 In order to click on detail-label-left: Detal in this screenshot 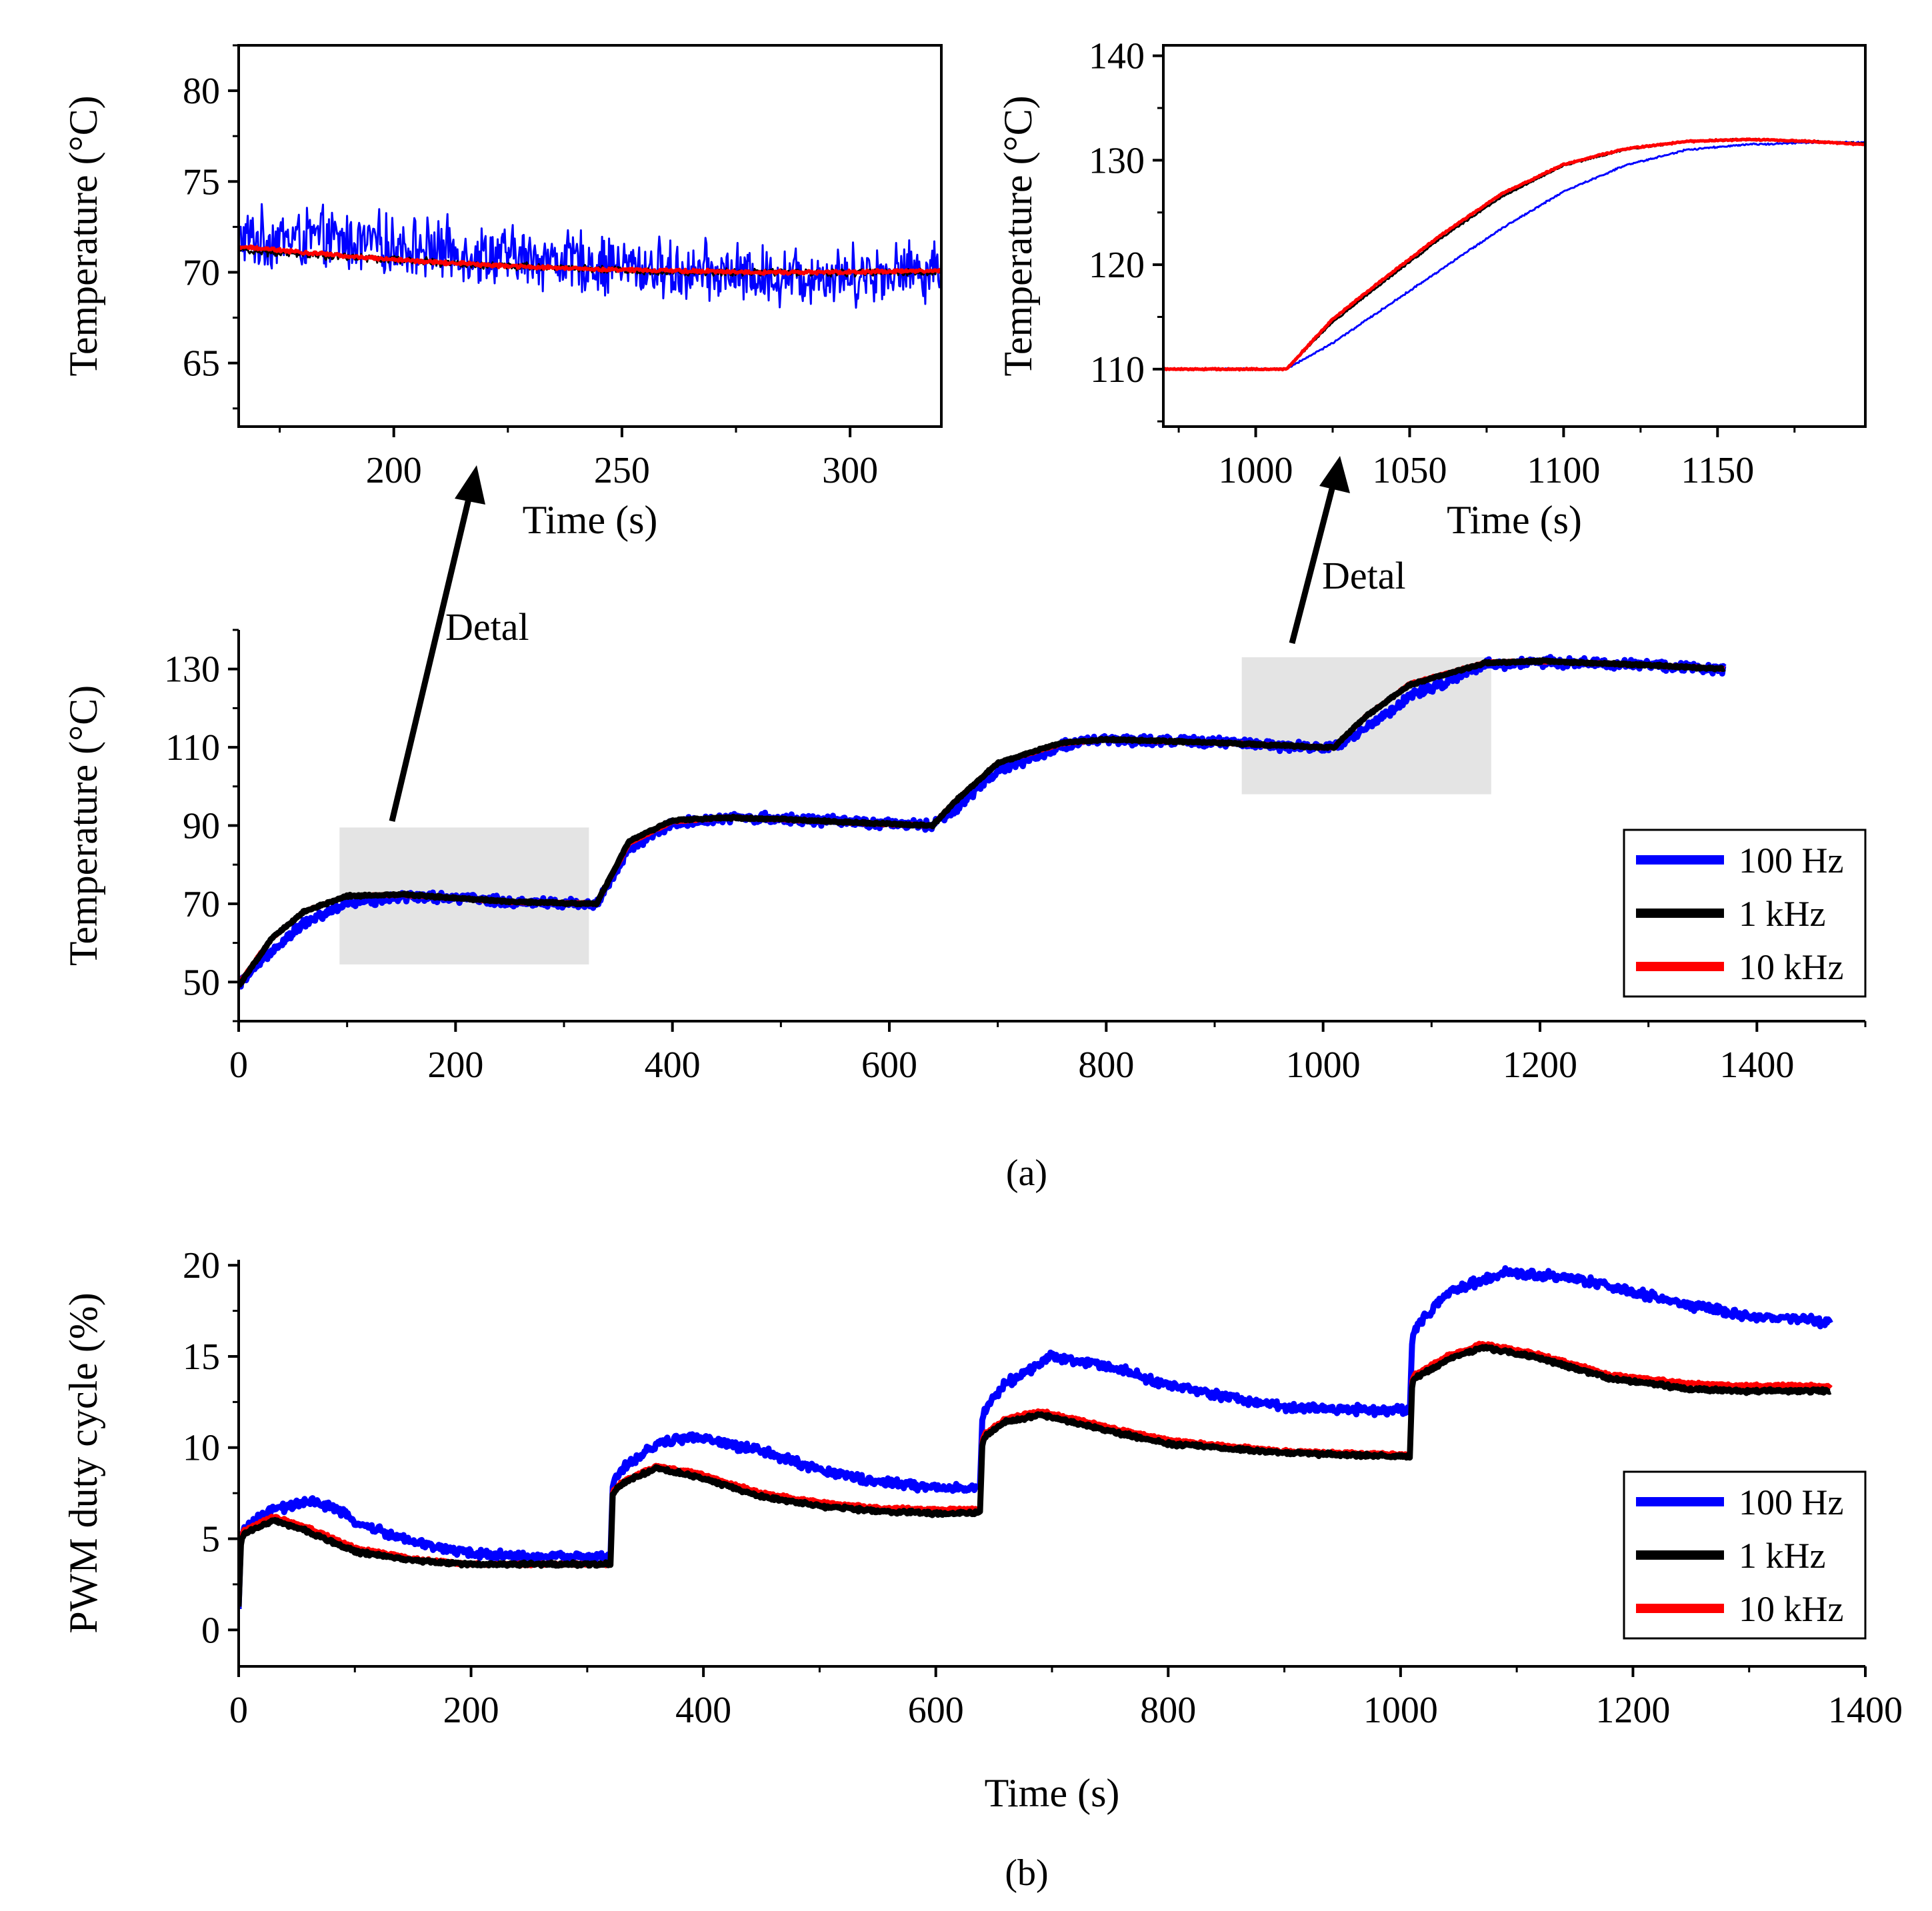, I will do `click(487, 627)`.